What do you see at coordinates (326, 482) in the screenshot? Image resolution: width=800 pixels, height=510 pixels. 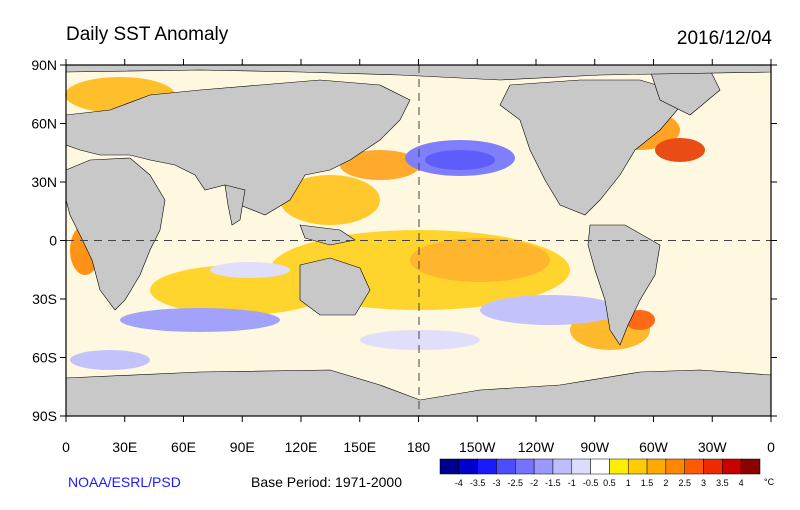 I see `base-period-label: Base Period: 1971-2000` at bounding box center [326, 482].